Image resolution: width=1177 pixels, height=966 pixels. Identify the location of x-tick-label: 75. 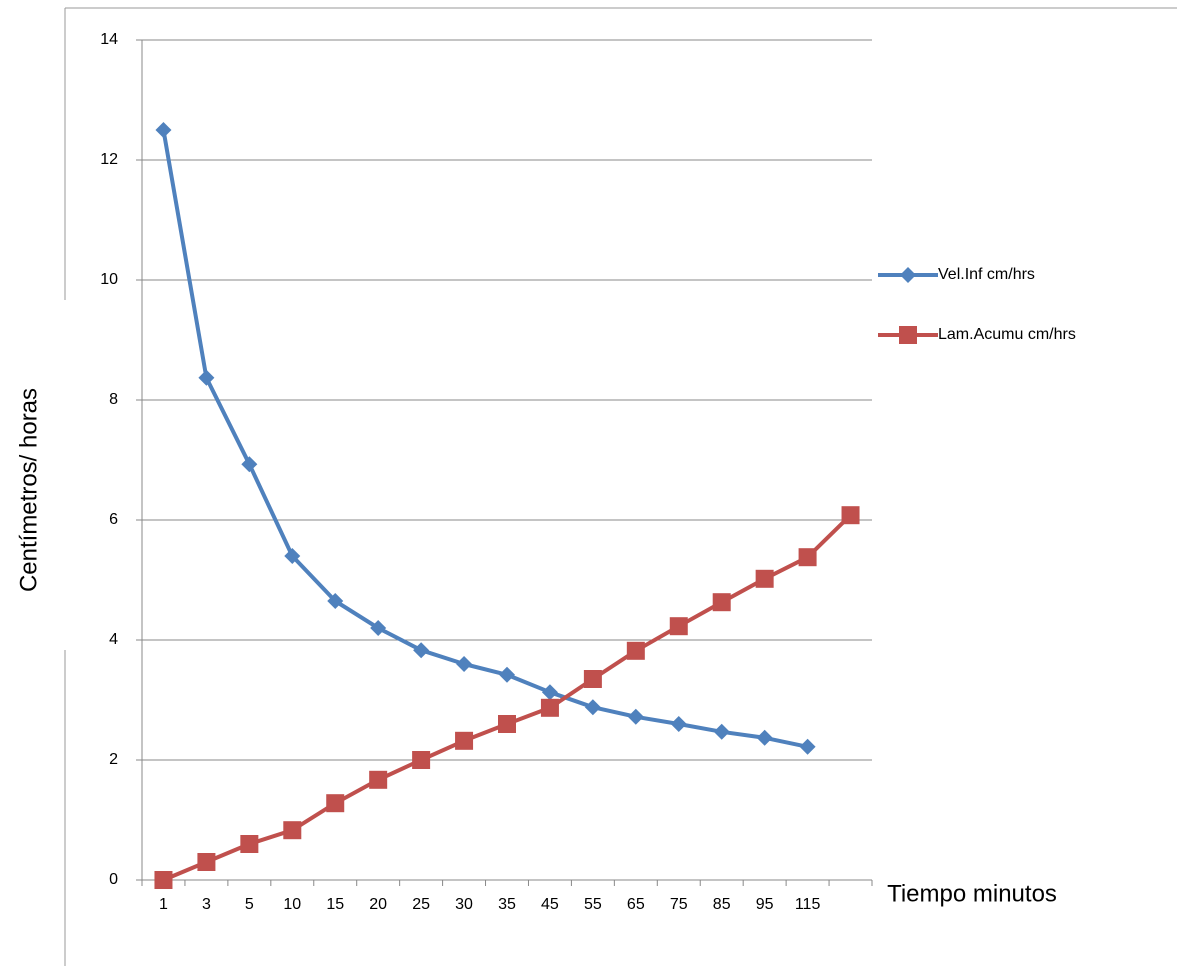
(679, 904).